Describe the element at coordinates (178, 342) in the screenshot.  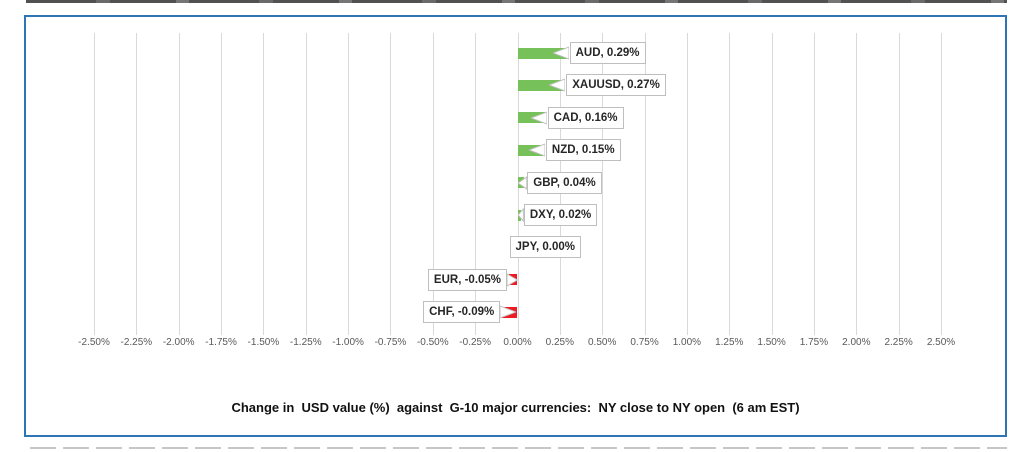
I see `x-axis-tick-label: -2.00%` at that location.